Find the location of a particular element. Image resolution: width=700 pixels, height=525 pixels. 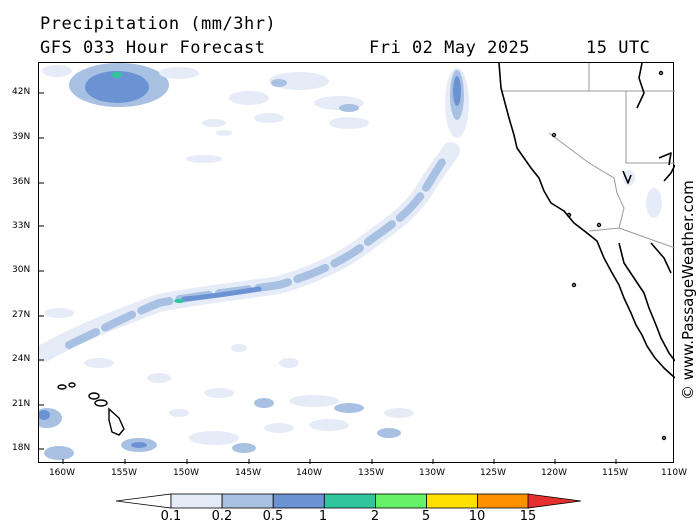

colorbar-label-10: 10 is located at coordinates (477, 516).